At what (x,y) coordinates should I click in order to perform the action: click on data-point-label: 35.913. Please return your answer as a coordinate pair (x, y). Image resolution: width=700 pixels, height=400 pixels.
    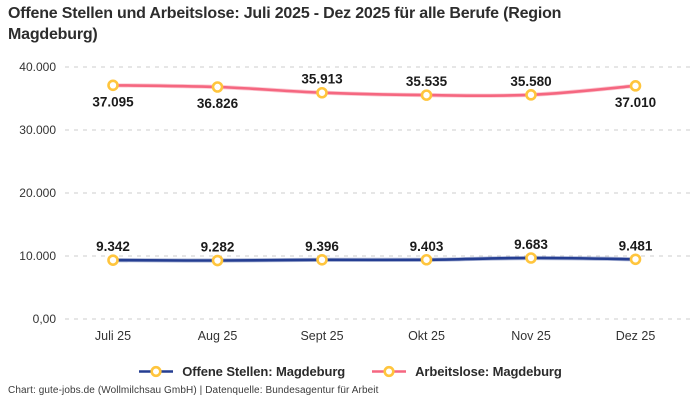
    Looking at the image, I should click on (322, 79).